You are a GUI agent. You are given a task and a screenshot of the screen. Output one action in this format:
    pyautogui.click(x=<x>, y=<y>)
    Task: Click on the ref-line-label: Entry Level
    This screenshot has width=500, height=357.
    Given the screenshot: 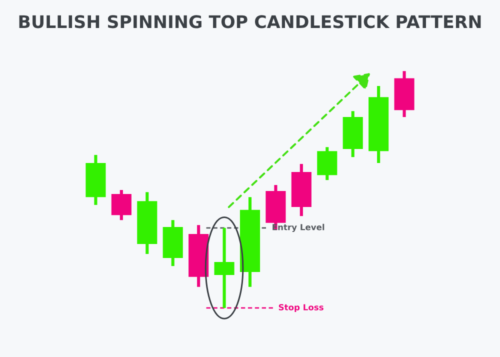 What is the action you would take?
    pyautogui.click(x=298, y=228)
    